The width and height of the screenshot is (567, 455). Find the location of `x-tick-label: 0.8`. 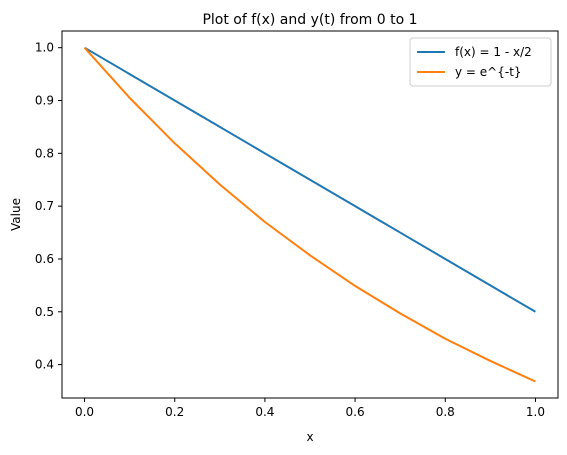

x-tick-label: 0.8 is located at coordinates (445, 412).